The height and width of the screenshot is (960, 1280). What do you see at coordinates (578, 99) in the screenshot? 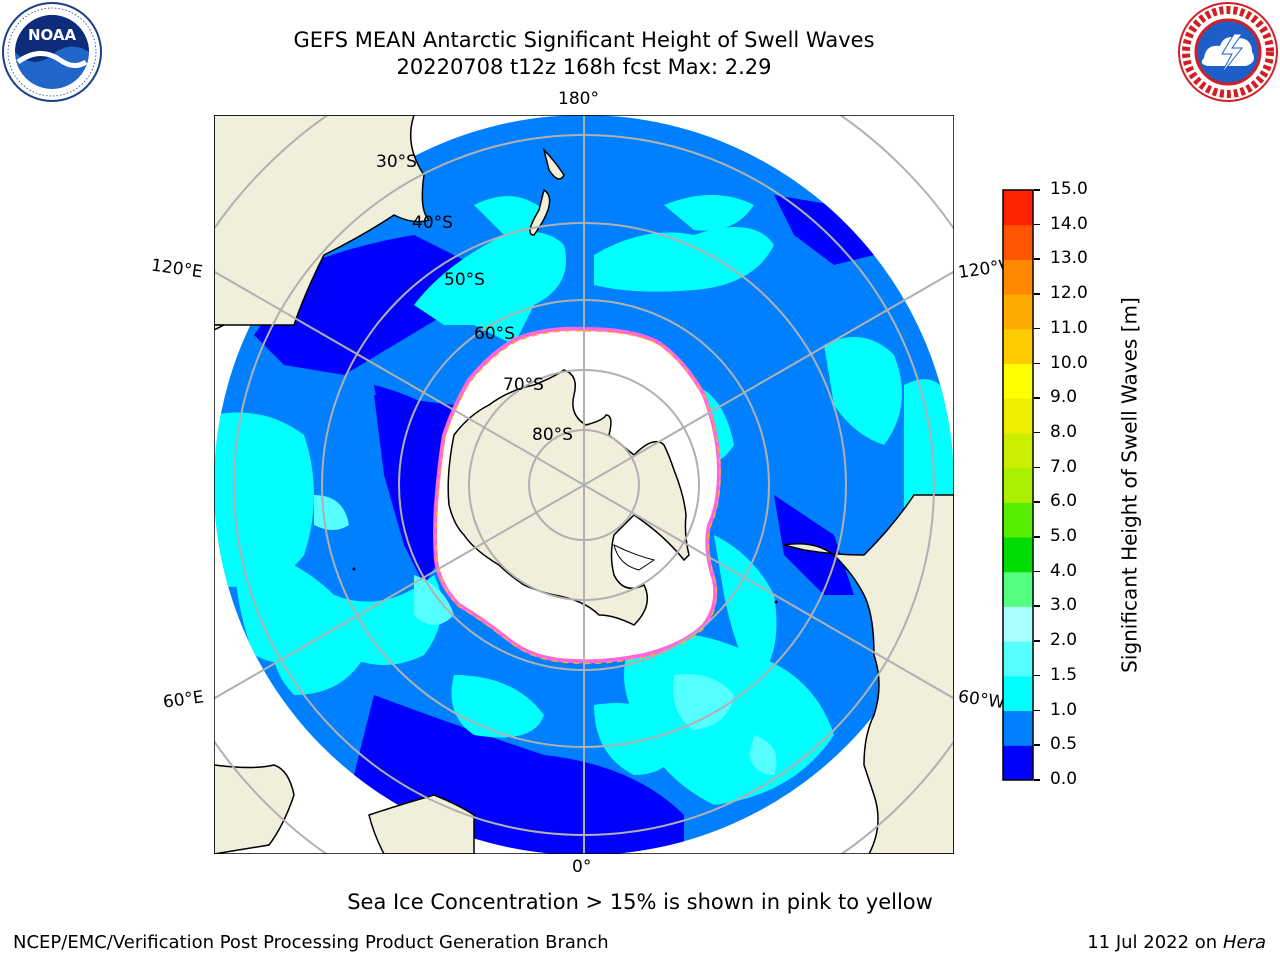
I see `lon-label-180: 180°` at bounding box center [578, 99].